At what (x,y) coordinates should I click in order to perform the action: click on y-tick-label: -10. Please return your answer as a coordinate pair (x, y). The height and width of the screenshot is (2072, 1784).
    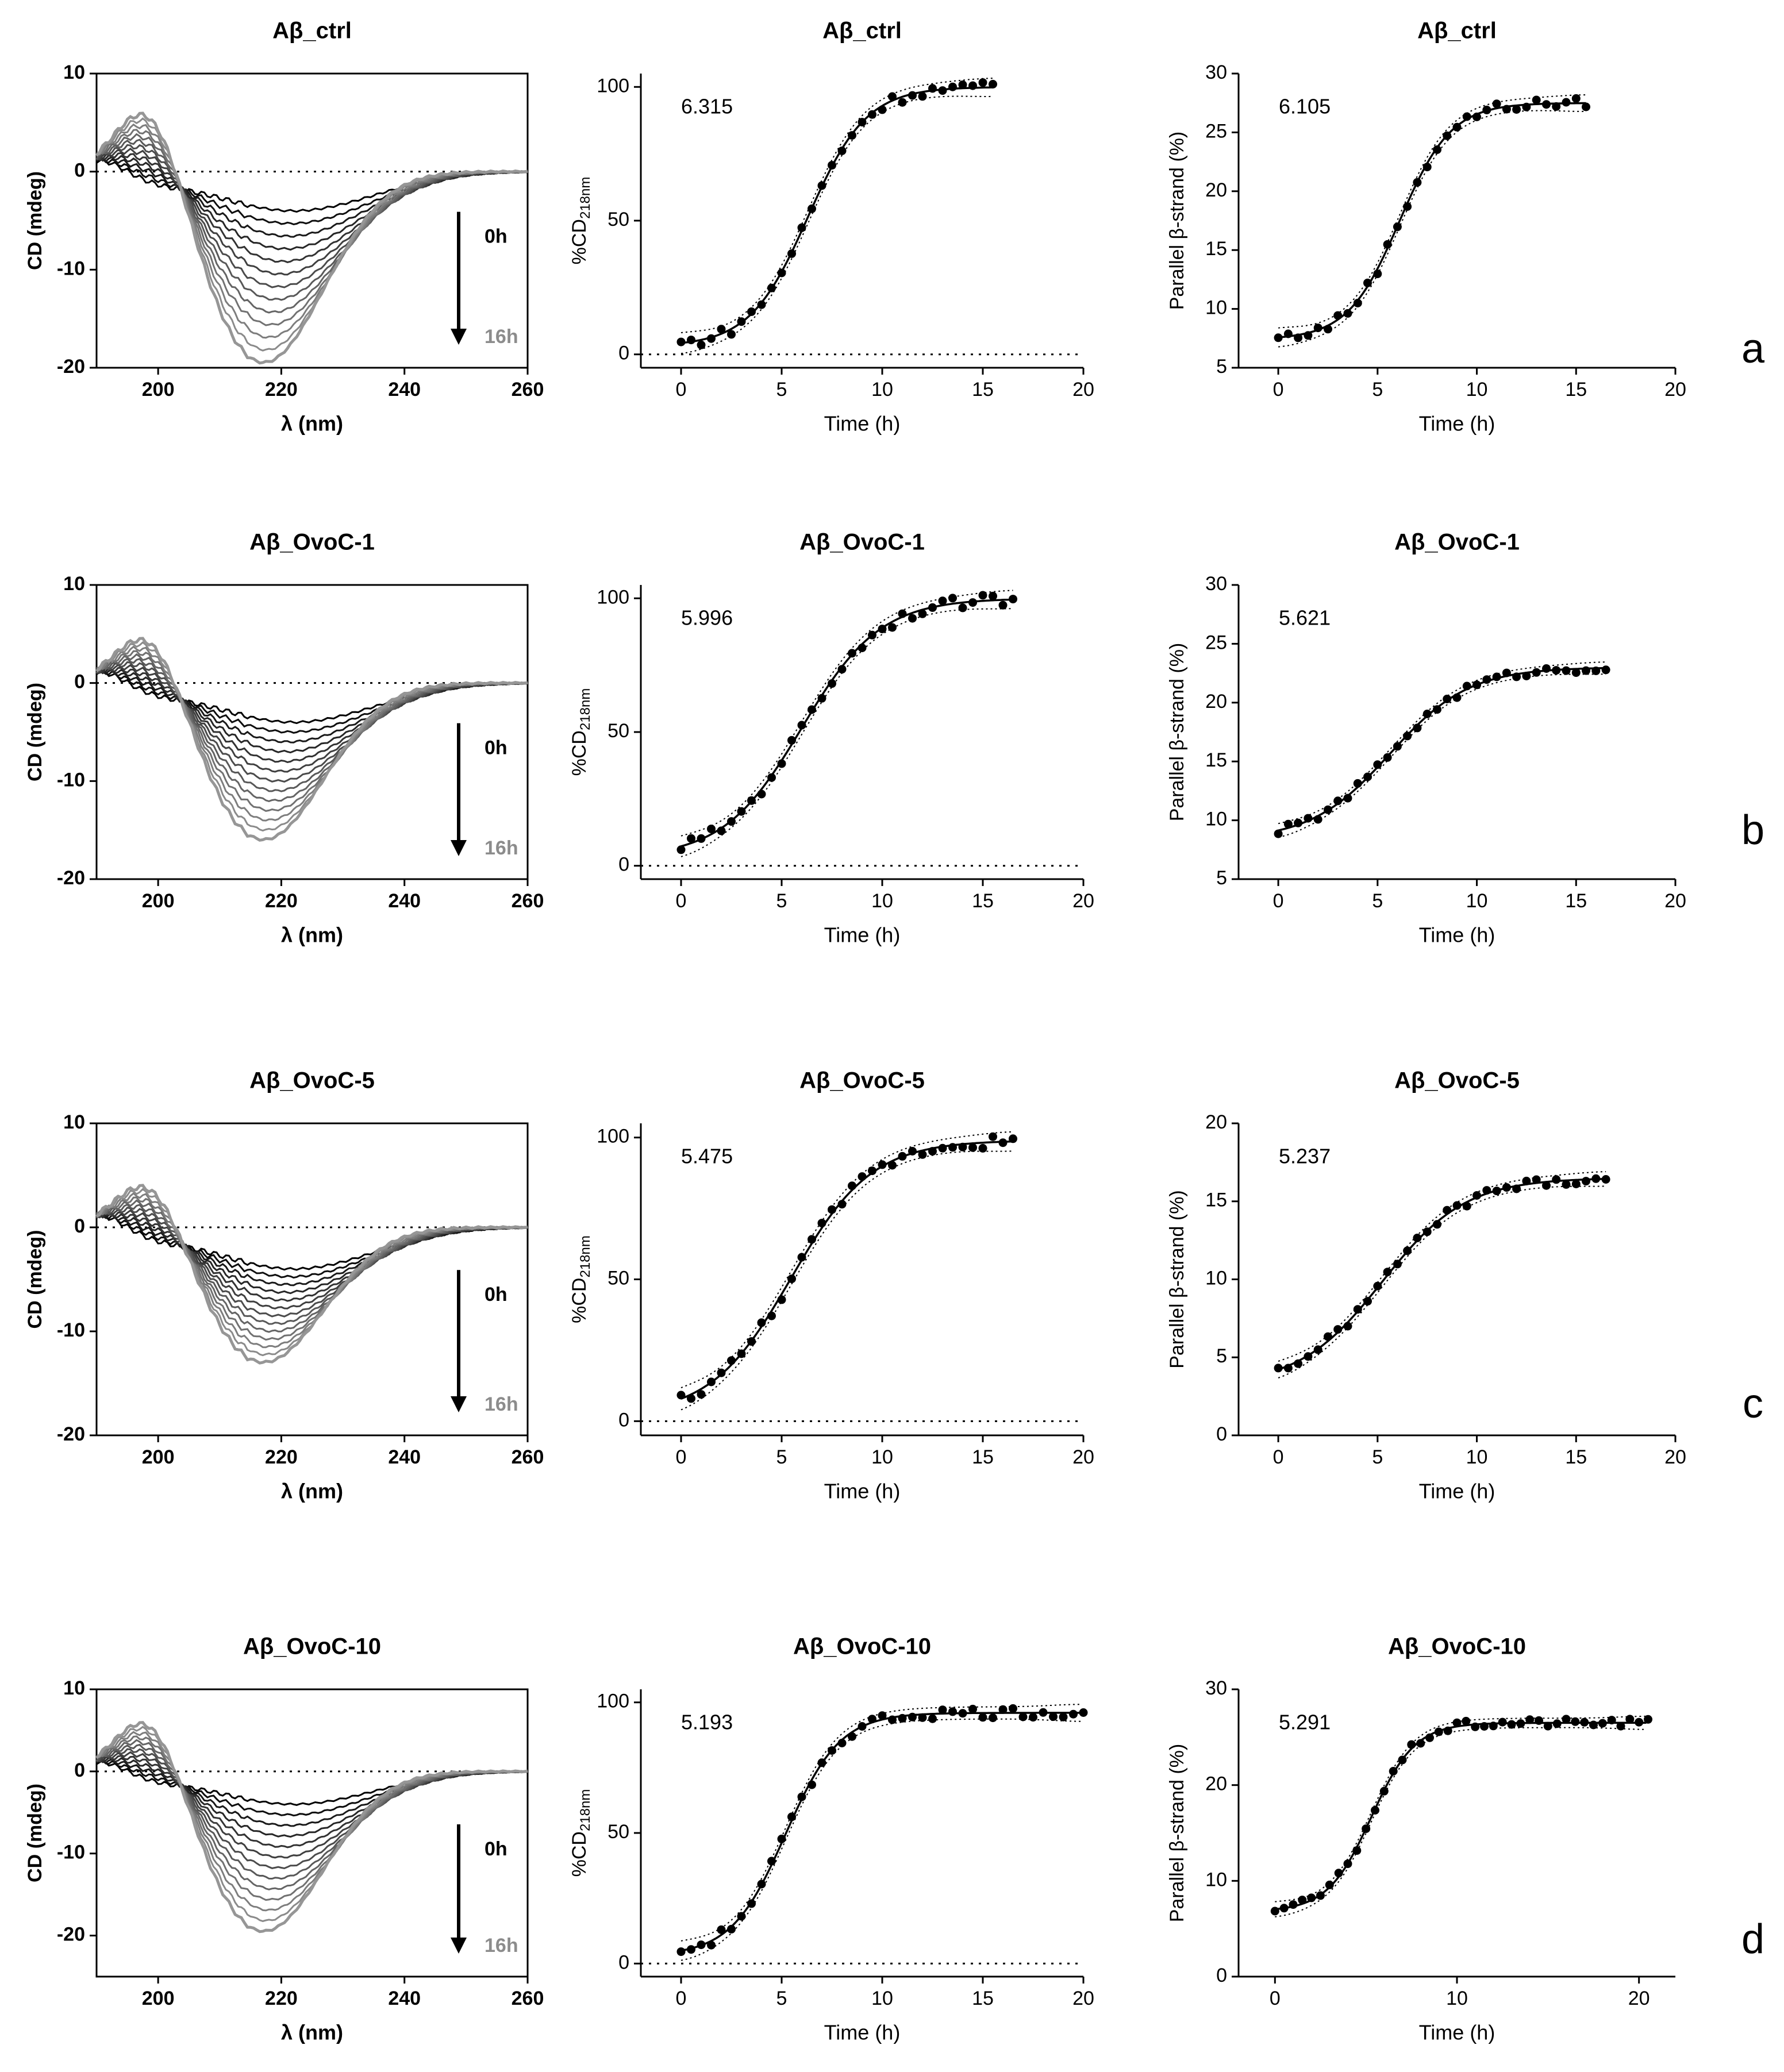
    Looking at the image, I should click on (71, 1852).